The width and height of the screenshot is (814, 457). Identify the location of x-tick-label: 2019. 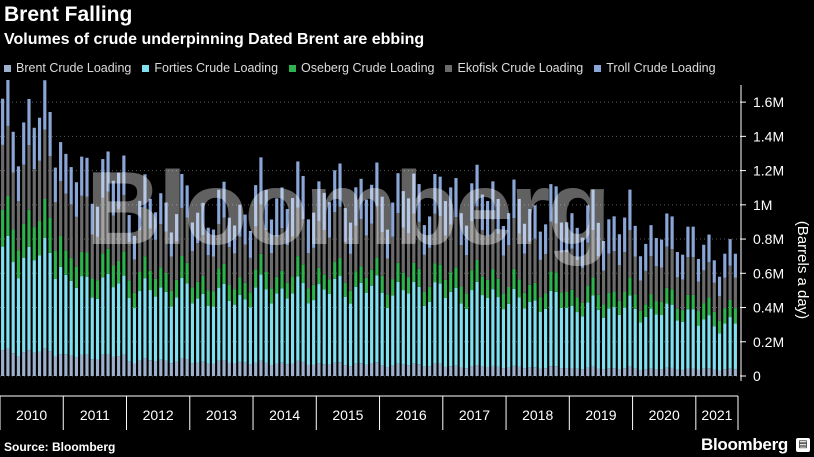
(600, 415).